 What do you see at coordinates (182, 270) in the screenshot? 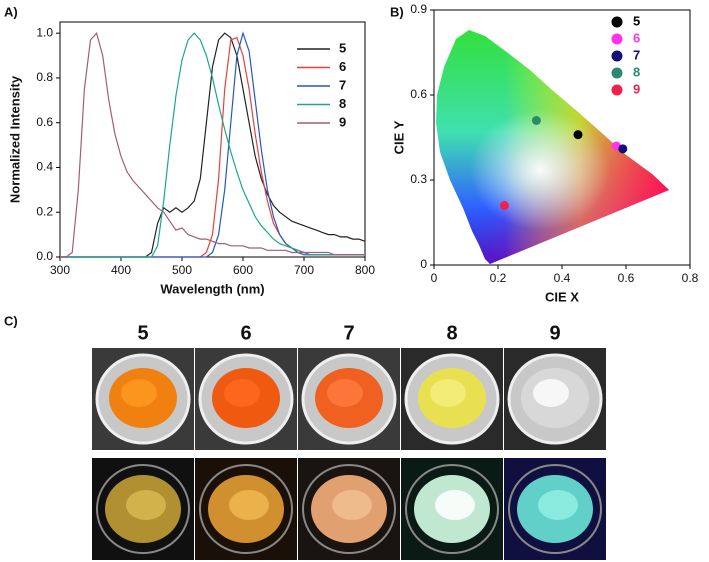
I see `x-tick-label: 500` at bounding box center [182, 270].